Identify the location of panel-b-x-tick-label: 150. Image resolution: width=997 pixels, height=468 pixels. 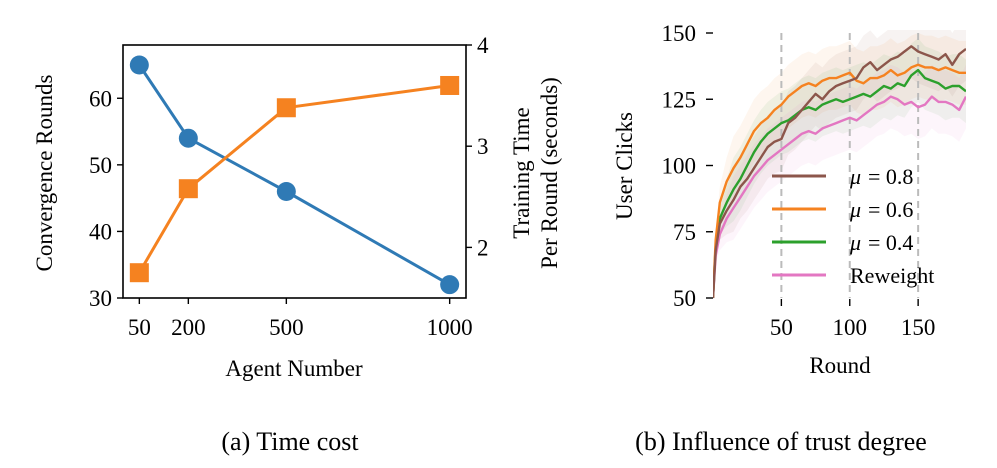
(918, 327).